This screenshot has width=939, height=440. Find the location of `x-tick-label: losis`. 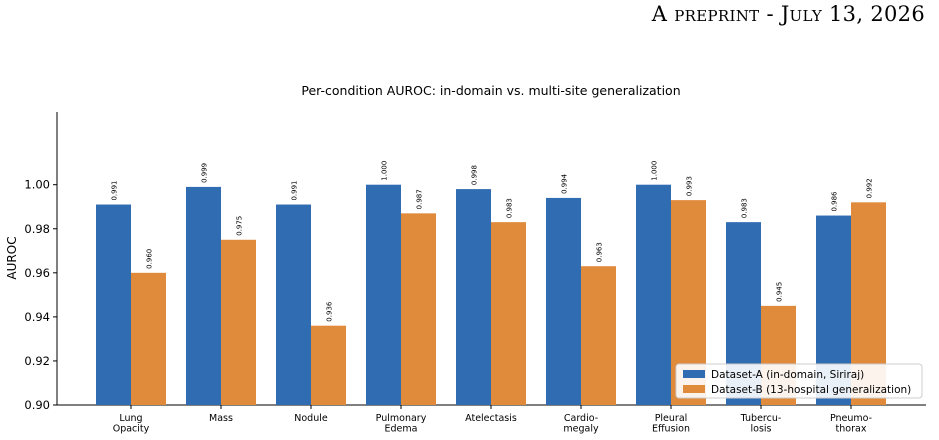

x-tick-label: losis is located at coordinates (761, 429).